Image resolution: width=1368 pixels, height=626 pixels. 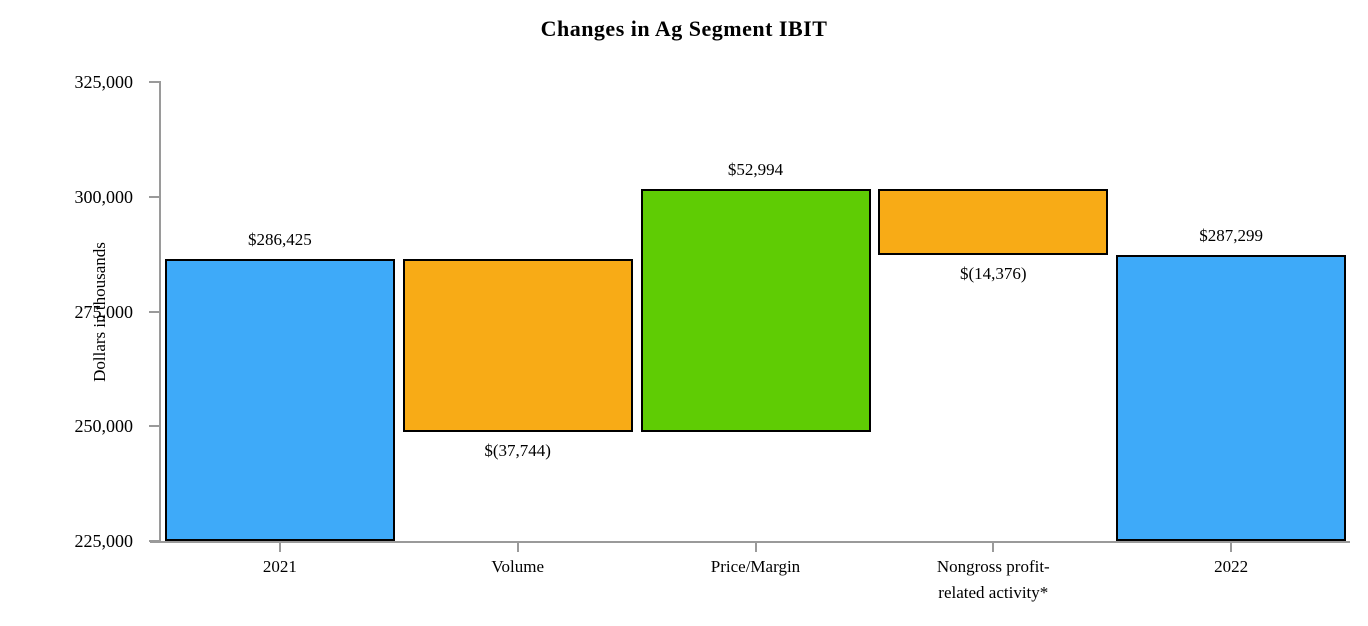 I want to click on value-label-volume: $(37,744), so click(x=517, y=451).